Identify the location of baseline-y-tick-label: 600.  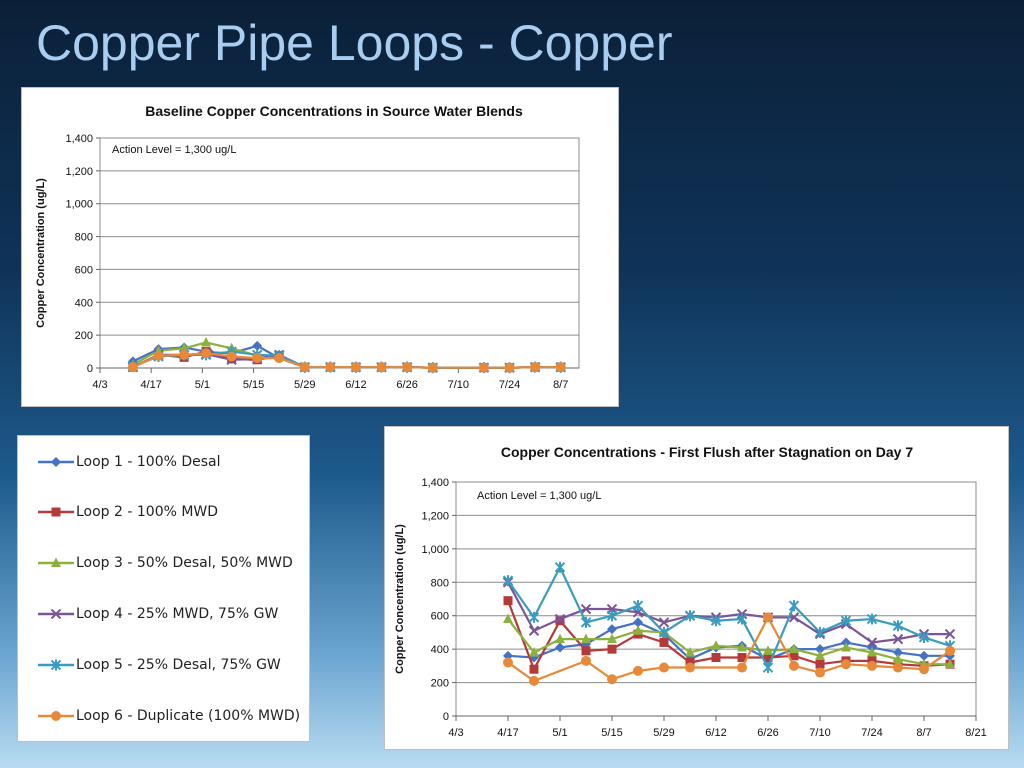
(84, 270).